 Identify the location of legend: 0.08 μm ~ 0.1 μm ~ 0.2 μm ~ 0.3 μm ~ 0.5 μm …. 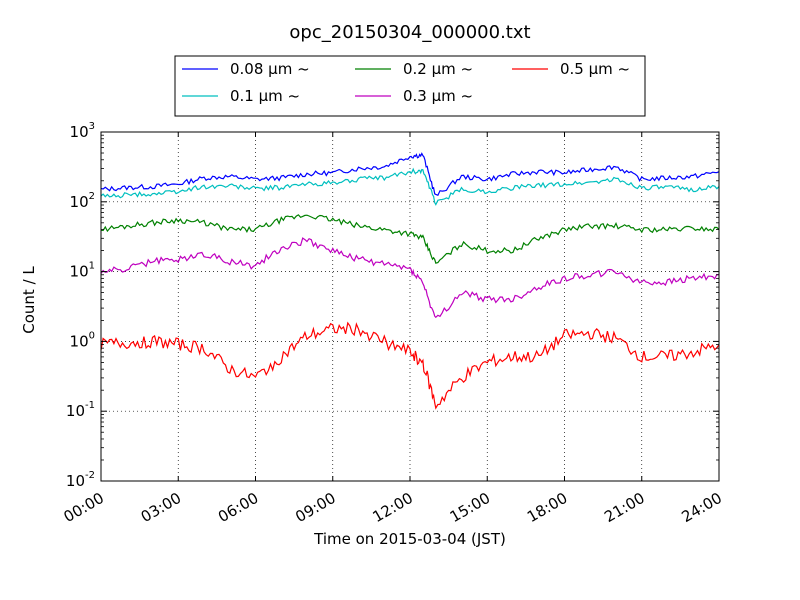
(410, 86).